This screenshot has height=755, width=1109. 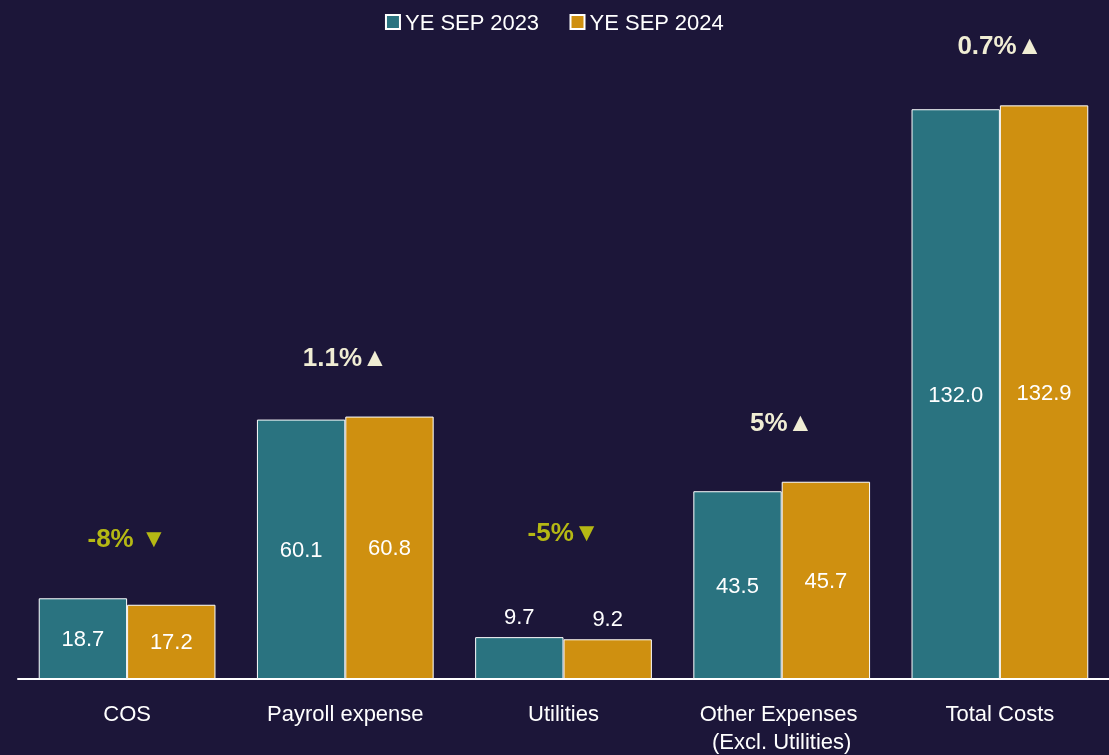 What do you see at coordinates (389, 548) in the screenshot?
I see `data-label: 60.8` at bounding box center [389, 548].